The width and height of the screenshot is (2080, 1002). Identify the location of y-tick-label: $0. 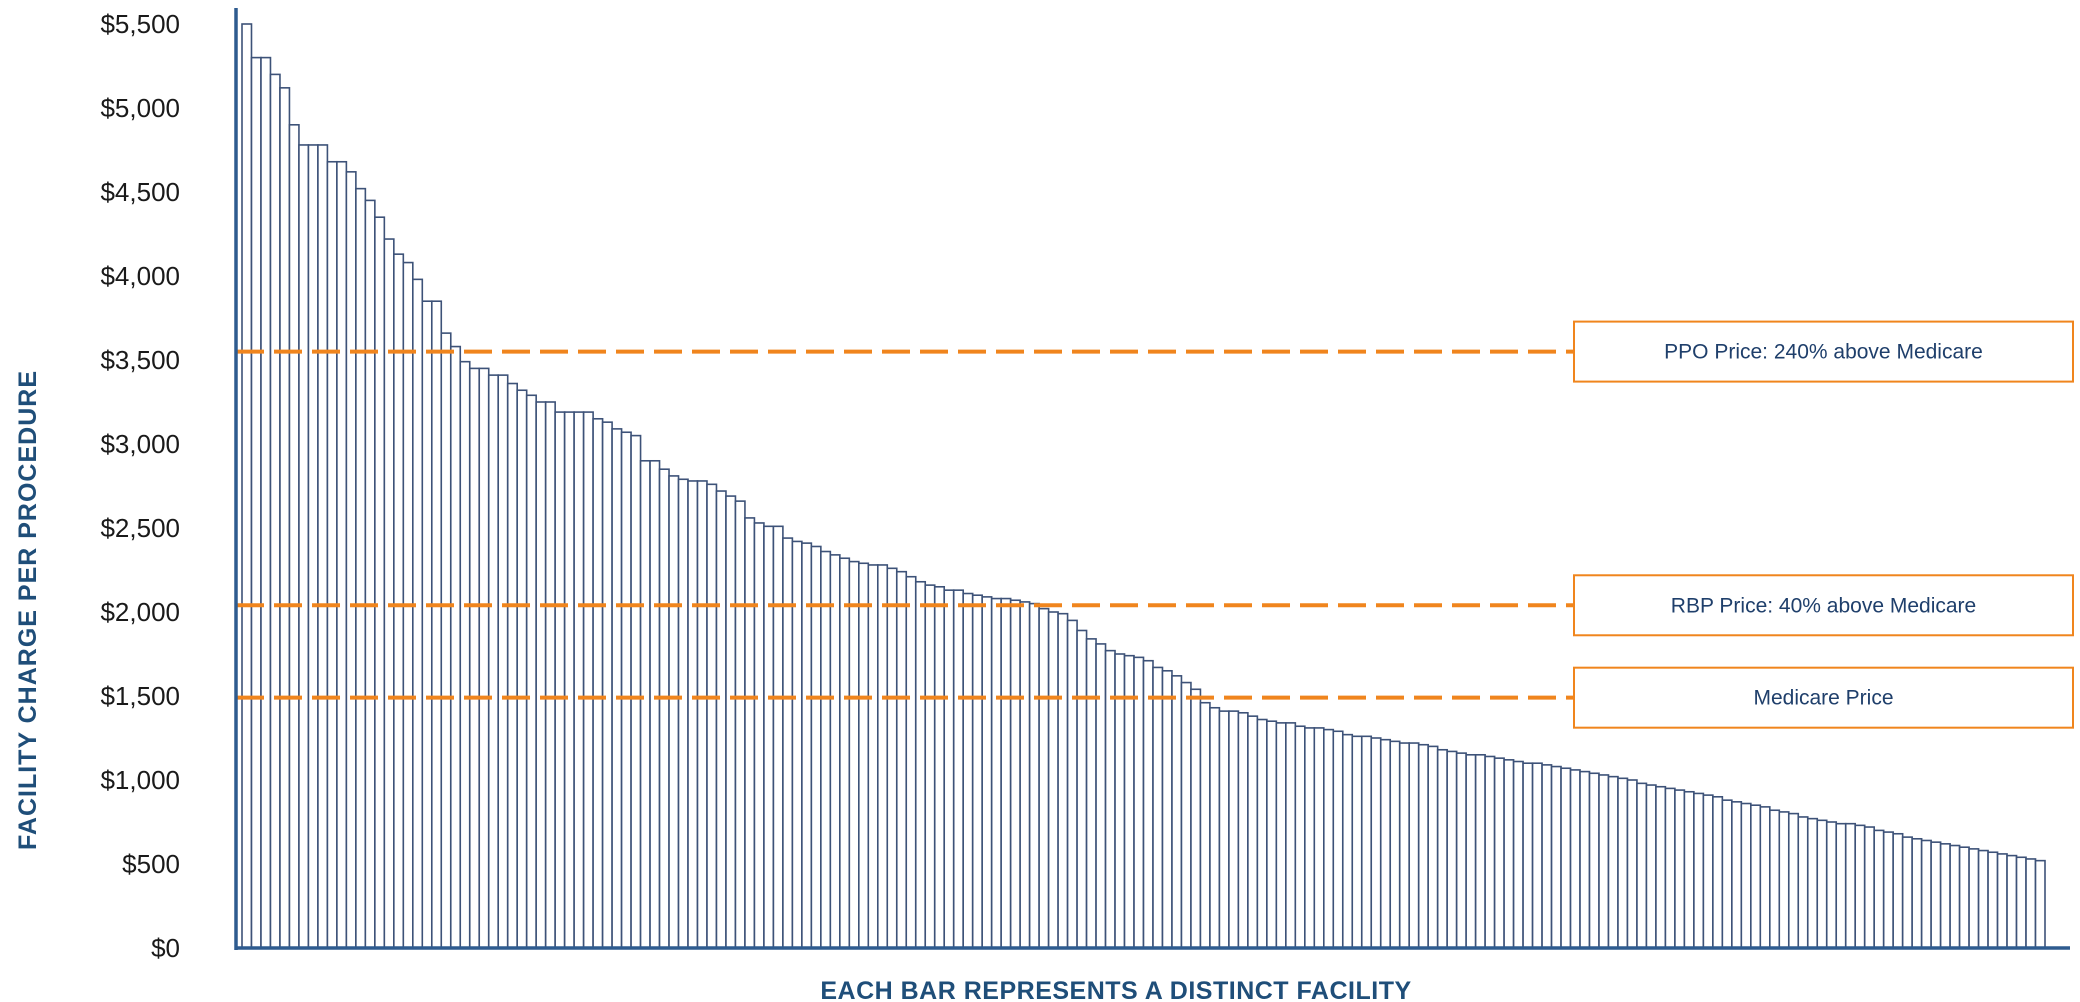
(165, 948).